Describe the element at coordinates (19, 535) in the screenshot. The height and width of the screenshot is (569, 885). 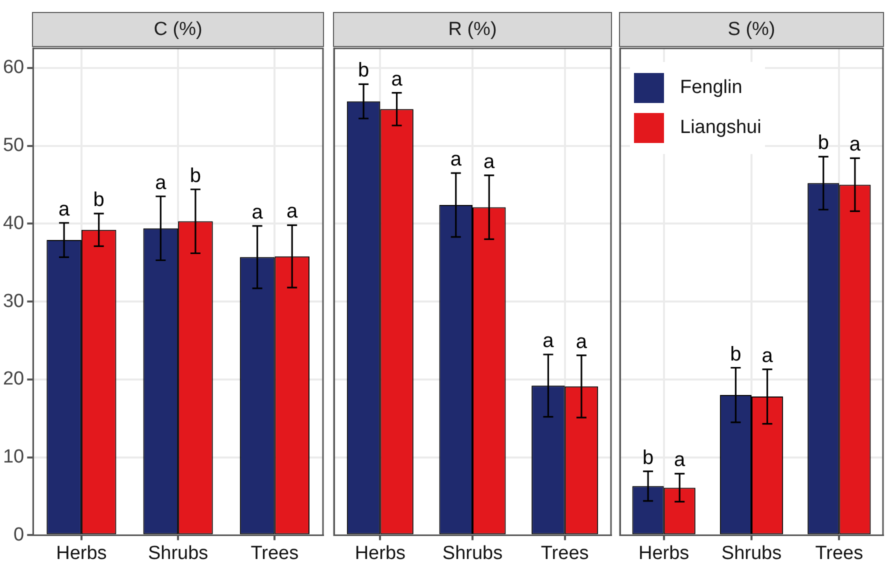
I see `y-tick-label: 0` at that location.